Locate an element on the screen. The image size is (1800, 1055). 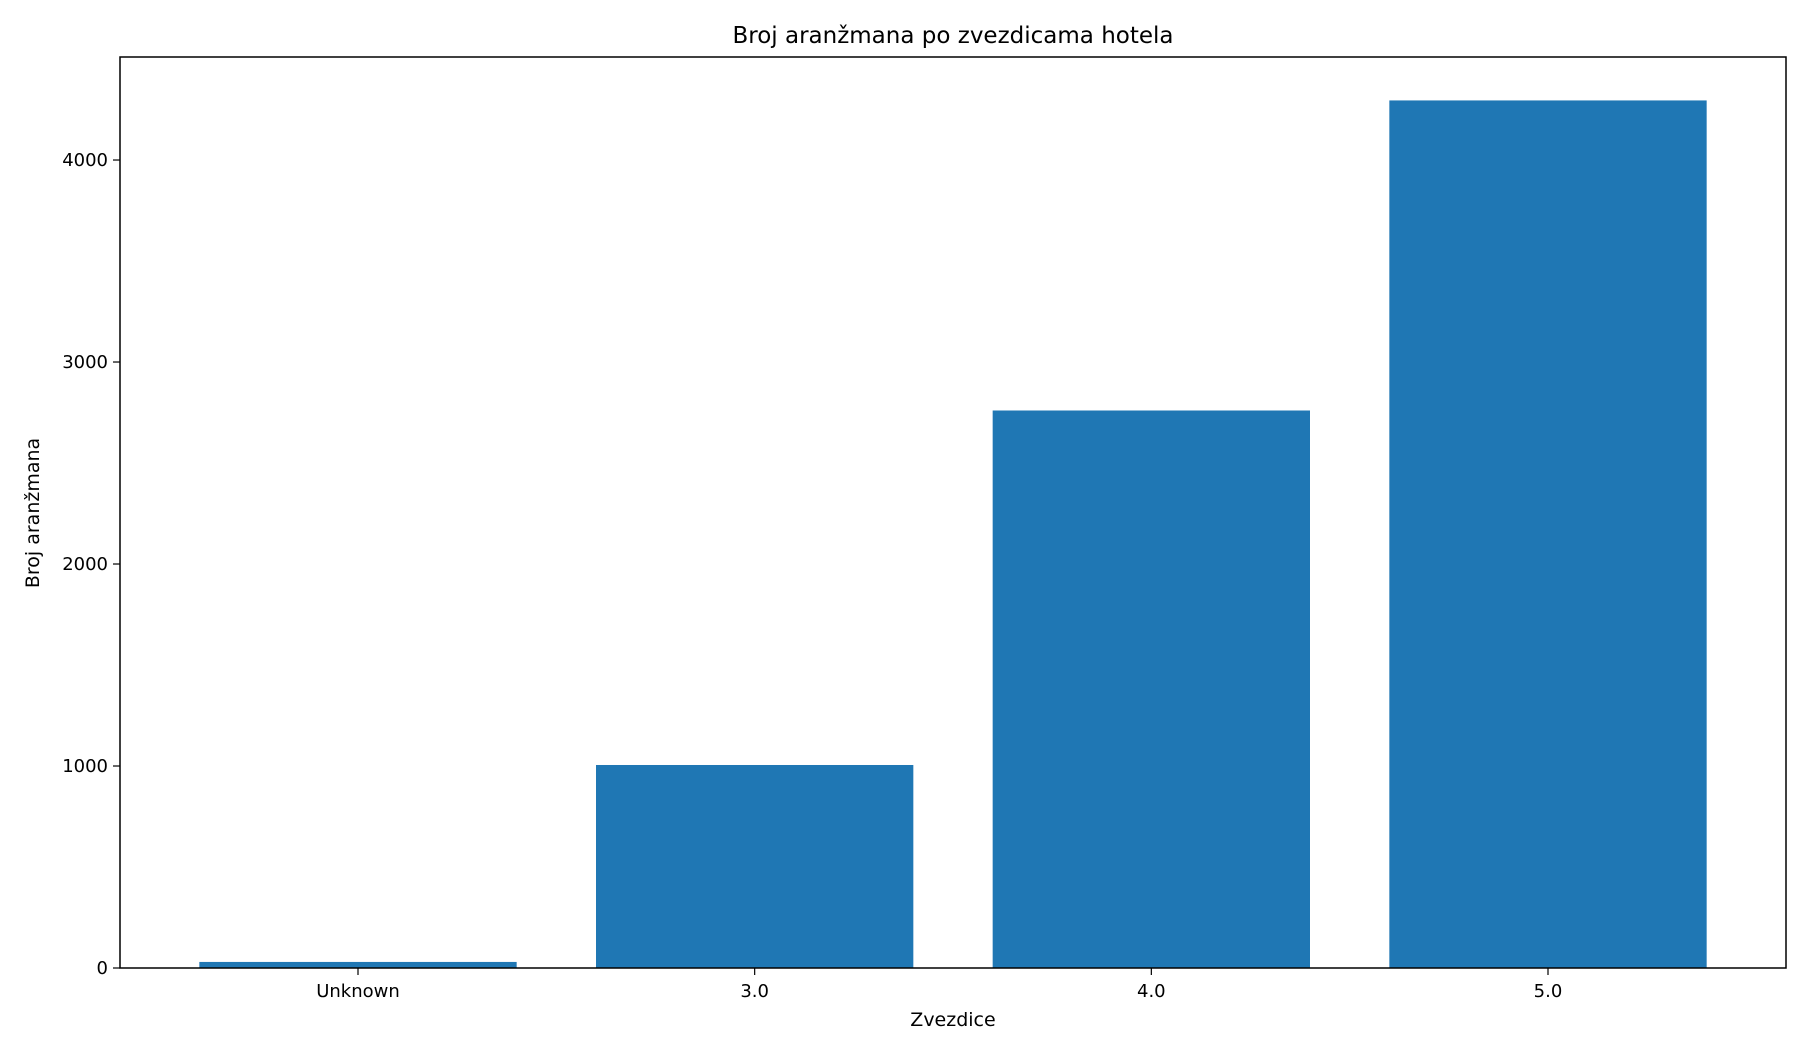
y-axis: 0 1000 2000 3000 4000 is located at coordinates (91, 564).